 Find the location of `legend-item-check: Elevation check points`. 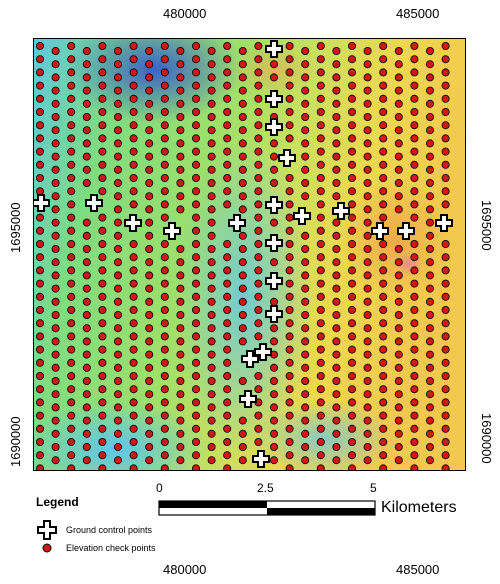

legend-item-check: Elevation check points is located at coordinates (96, 548).